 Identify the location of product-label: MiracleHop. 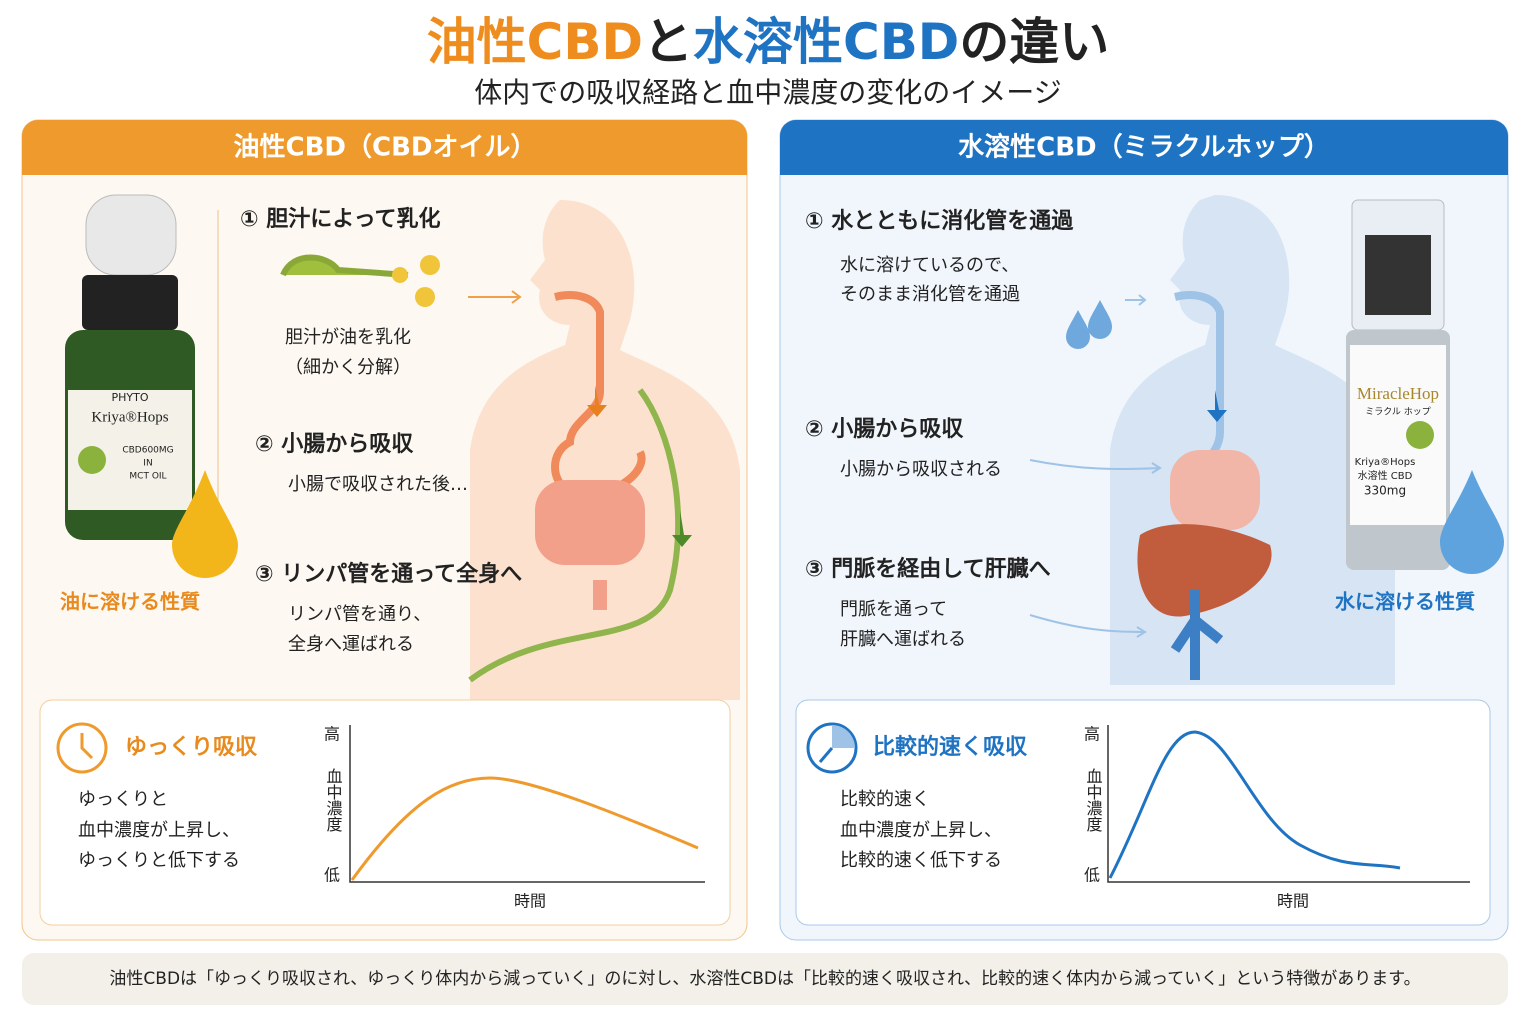
(1398, 393).